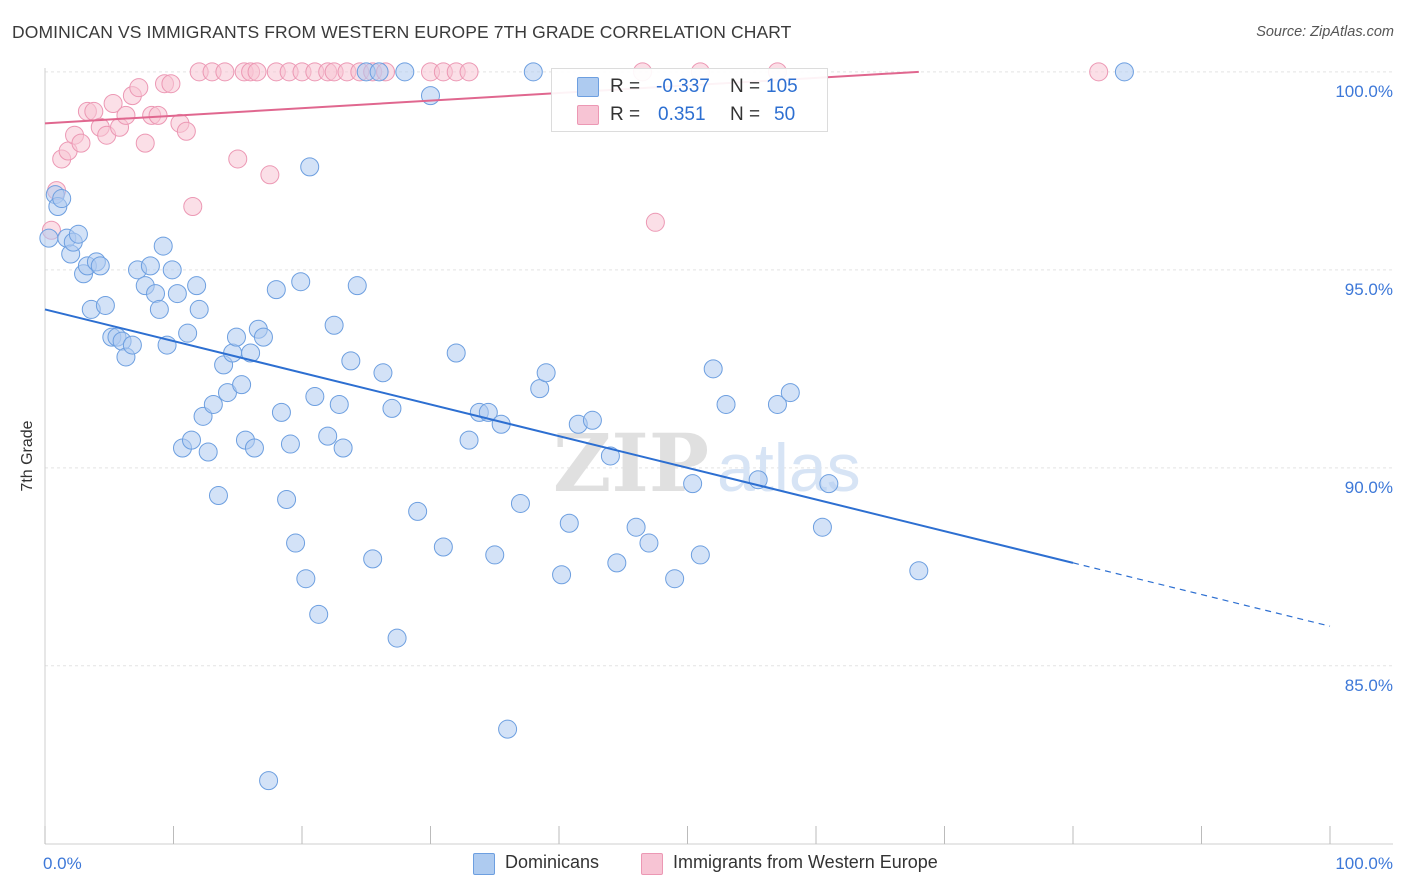  Describe the element at coordinates (588, 87) in the screenshot. I see `legend-swatch-blue` at that location.